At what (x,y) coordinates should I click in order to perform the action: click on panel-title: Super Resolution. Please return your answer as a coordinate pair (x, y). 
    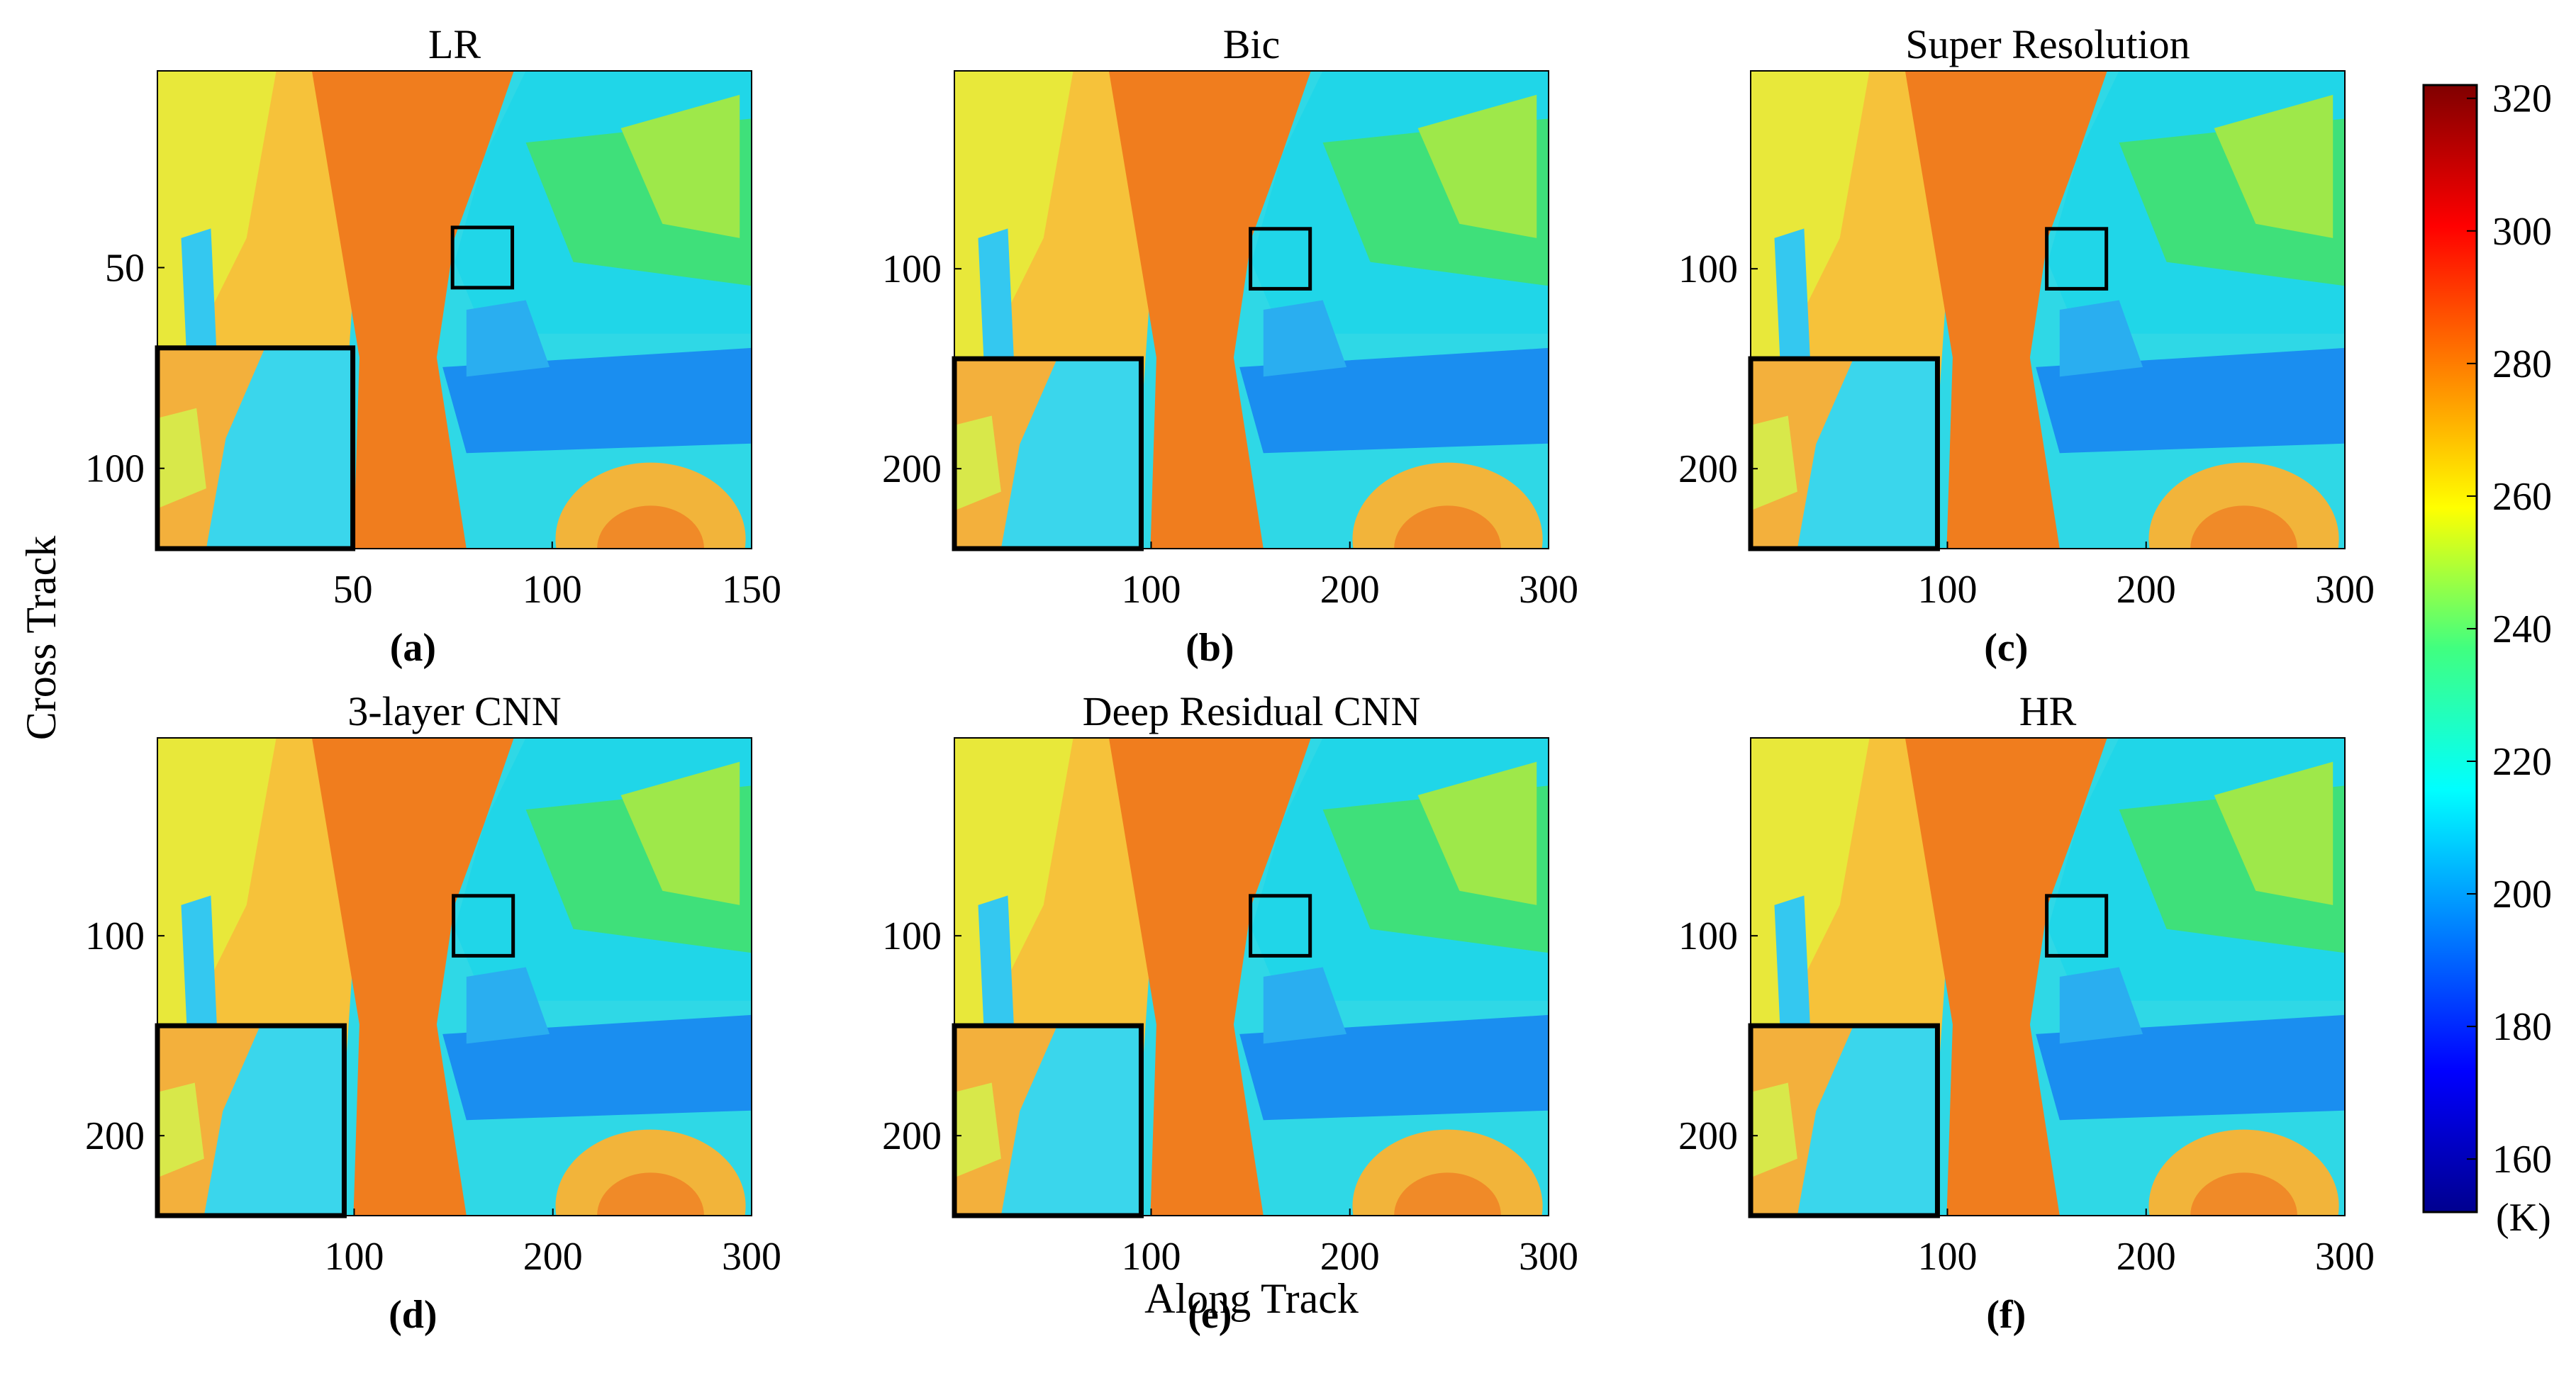
    Looking at the image, I should click on (2047, 44).